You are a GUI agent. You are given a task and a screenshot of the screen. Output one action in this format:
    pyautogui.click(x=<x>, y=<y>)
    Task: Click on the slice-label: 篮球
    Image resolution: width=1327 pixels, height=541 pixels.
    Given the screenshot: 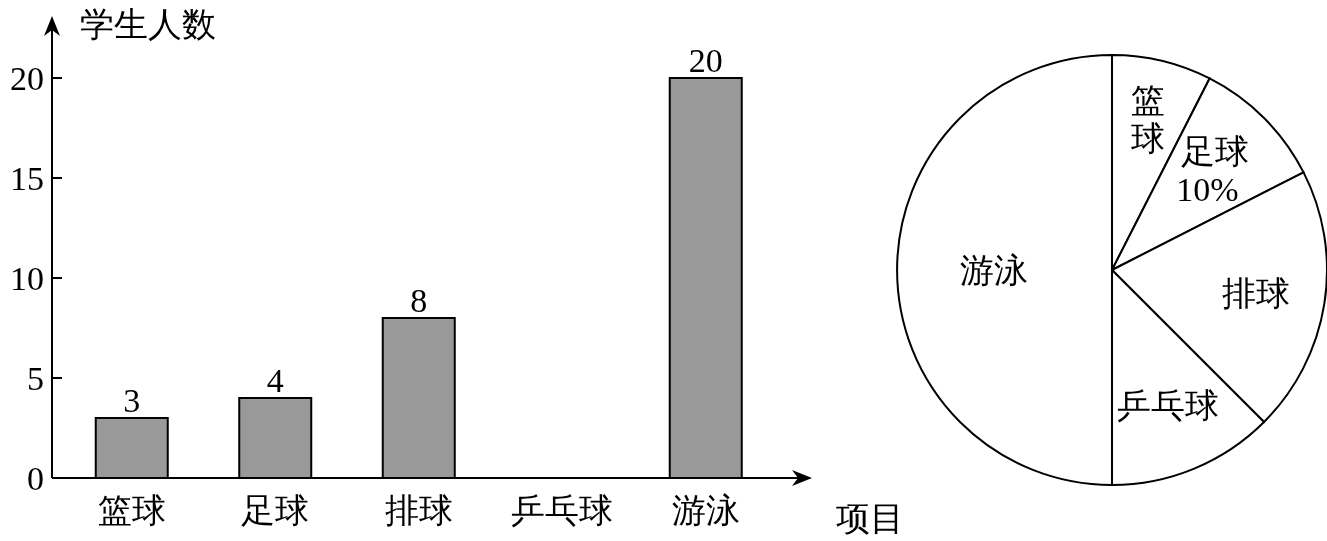 What is the action you would take?
    pyautogui.click(x=1148, y=120)
    